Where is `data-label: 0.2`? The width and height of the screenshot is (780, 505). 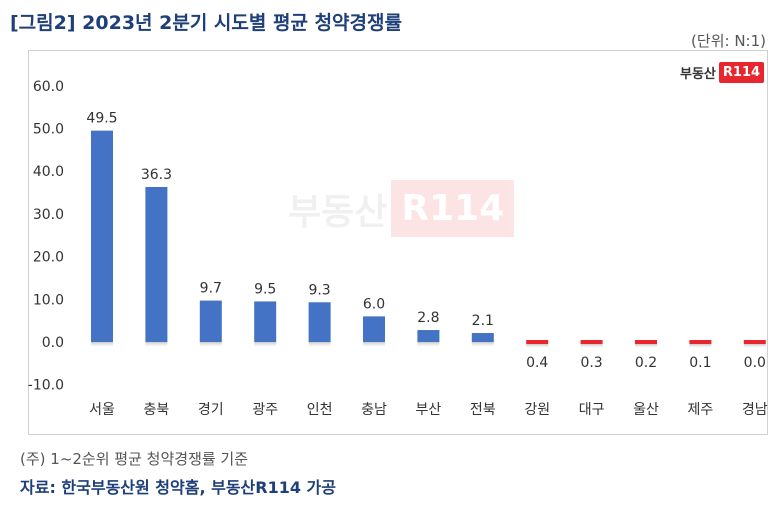 data-label: 0.2 is located at coordinates (646, 363).